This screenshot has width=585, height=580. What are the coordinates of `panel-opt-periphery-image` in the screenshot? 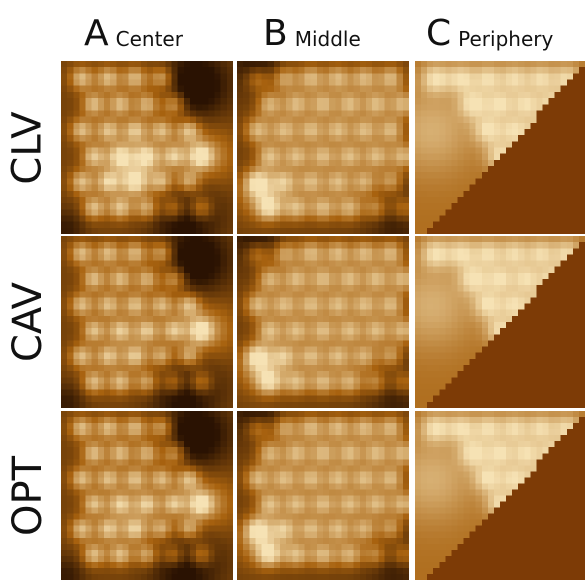 It's located at (500, 495).